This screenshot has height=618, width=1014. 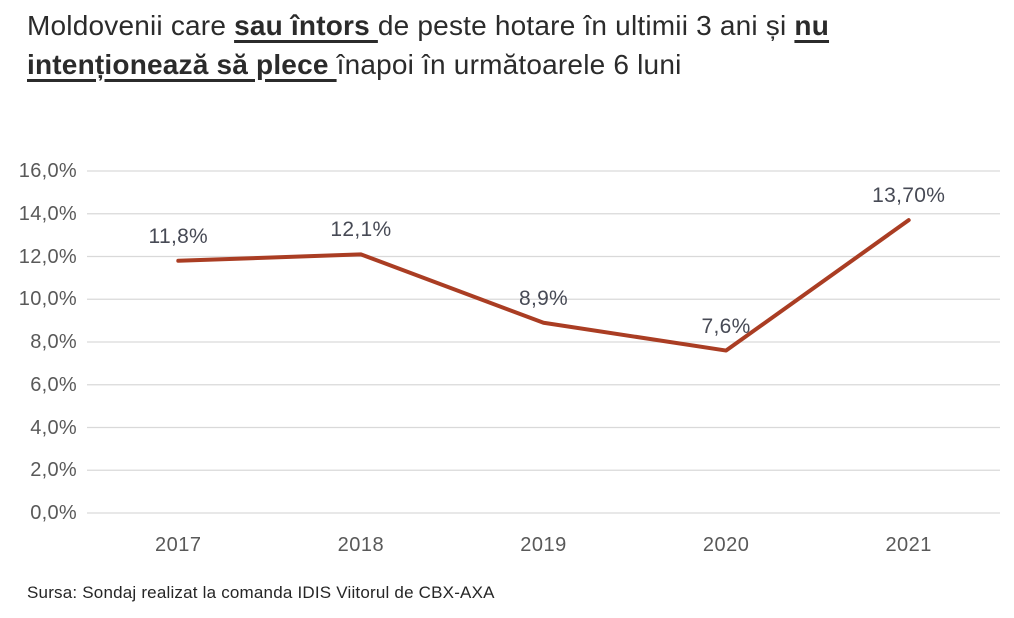 I want to click on title-segment: înapoi în următoarele 6 luni, so click(x=509, y=64).